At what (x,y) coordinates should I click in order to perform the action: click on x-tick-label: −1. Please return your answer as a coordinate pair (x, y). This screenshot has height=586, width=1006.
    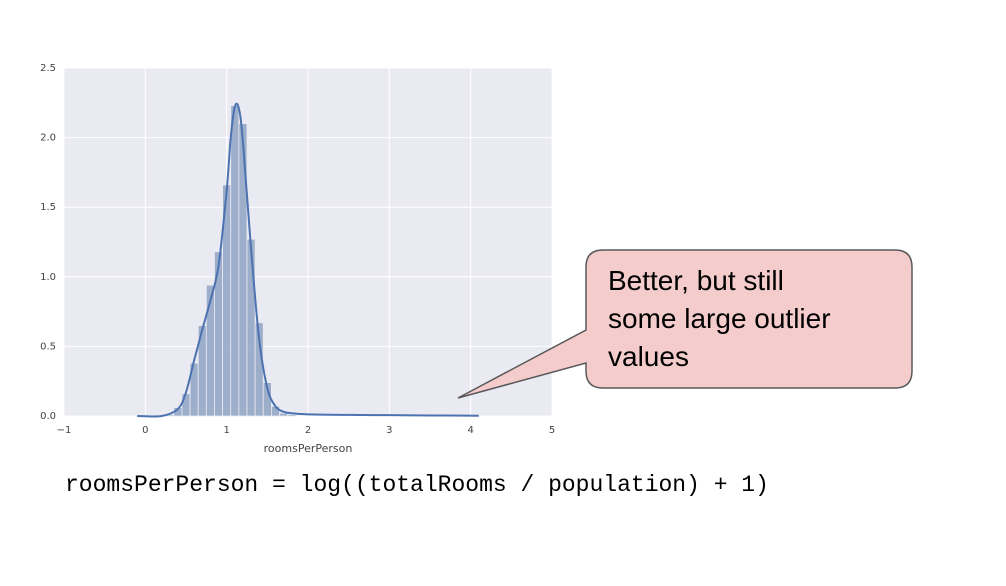
    Looking at the image, I should click on (64, 430).